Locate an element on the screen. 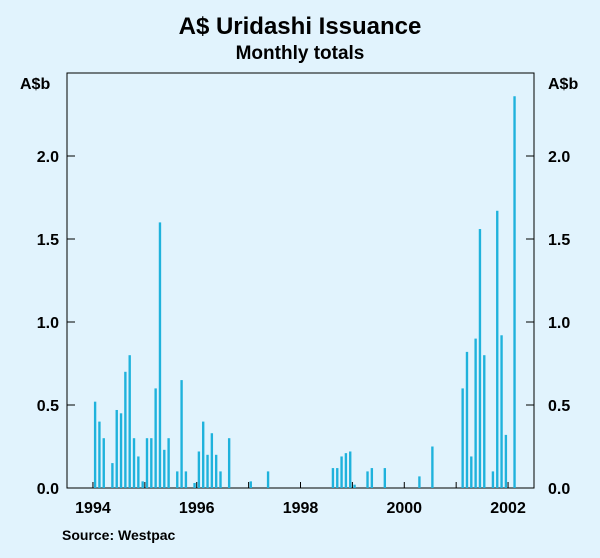 The width and height of the screenshot is (600, 558). chart-title: A$ Uridashi Issuance is located at coordinates (300, 26).